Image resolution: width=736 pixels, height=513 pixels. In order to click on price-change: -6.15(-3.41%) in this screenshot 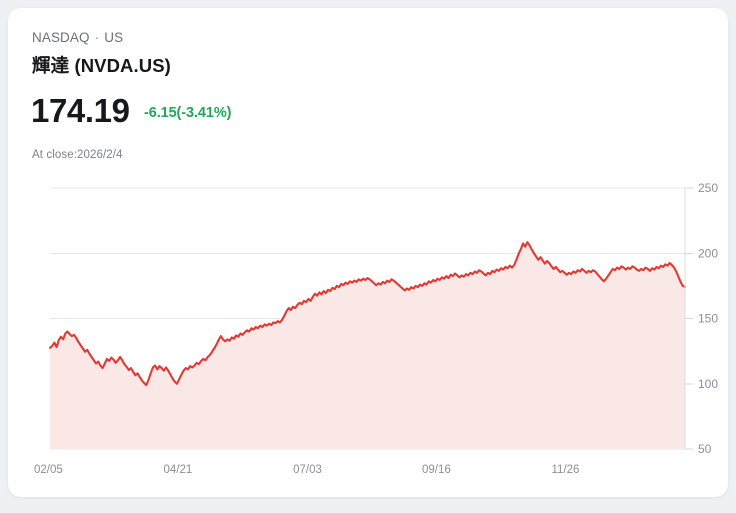, I will do `click(188, 113)`.